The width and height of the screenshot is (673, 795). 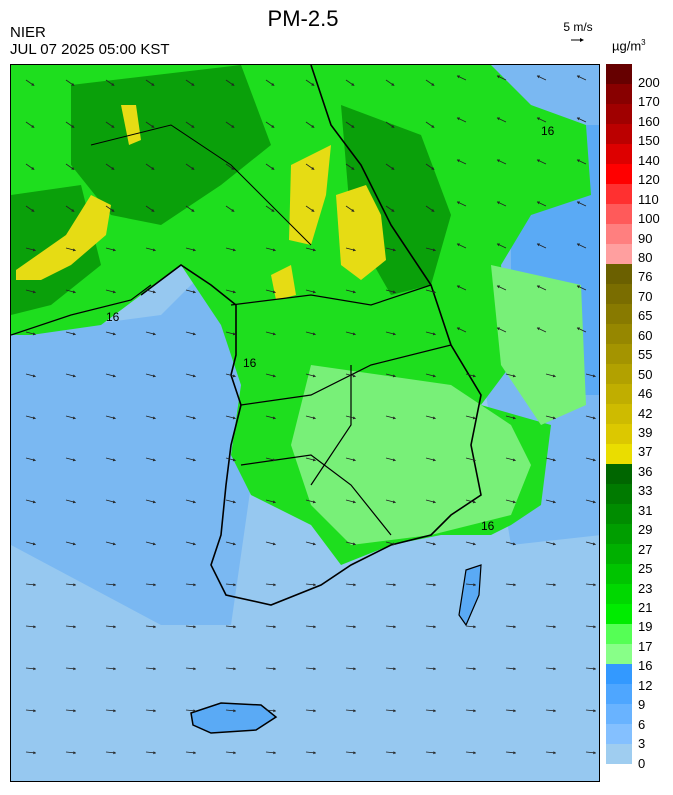 What do you see at coordinates (645, 549) in the screenshot?
I see `legend-label: 27` at bounding box center [645, 549].